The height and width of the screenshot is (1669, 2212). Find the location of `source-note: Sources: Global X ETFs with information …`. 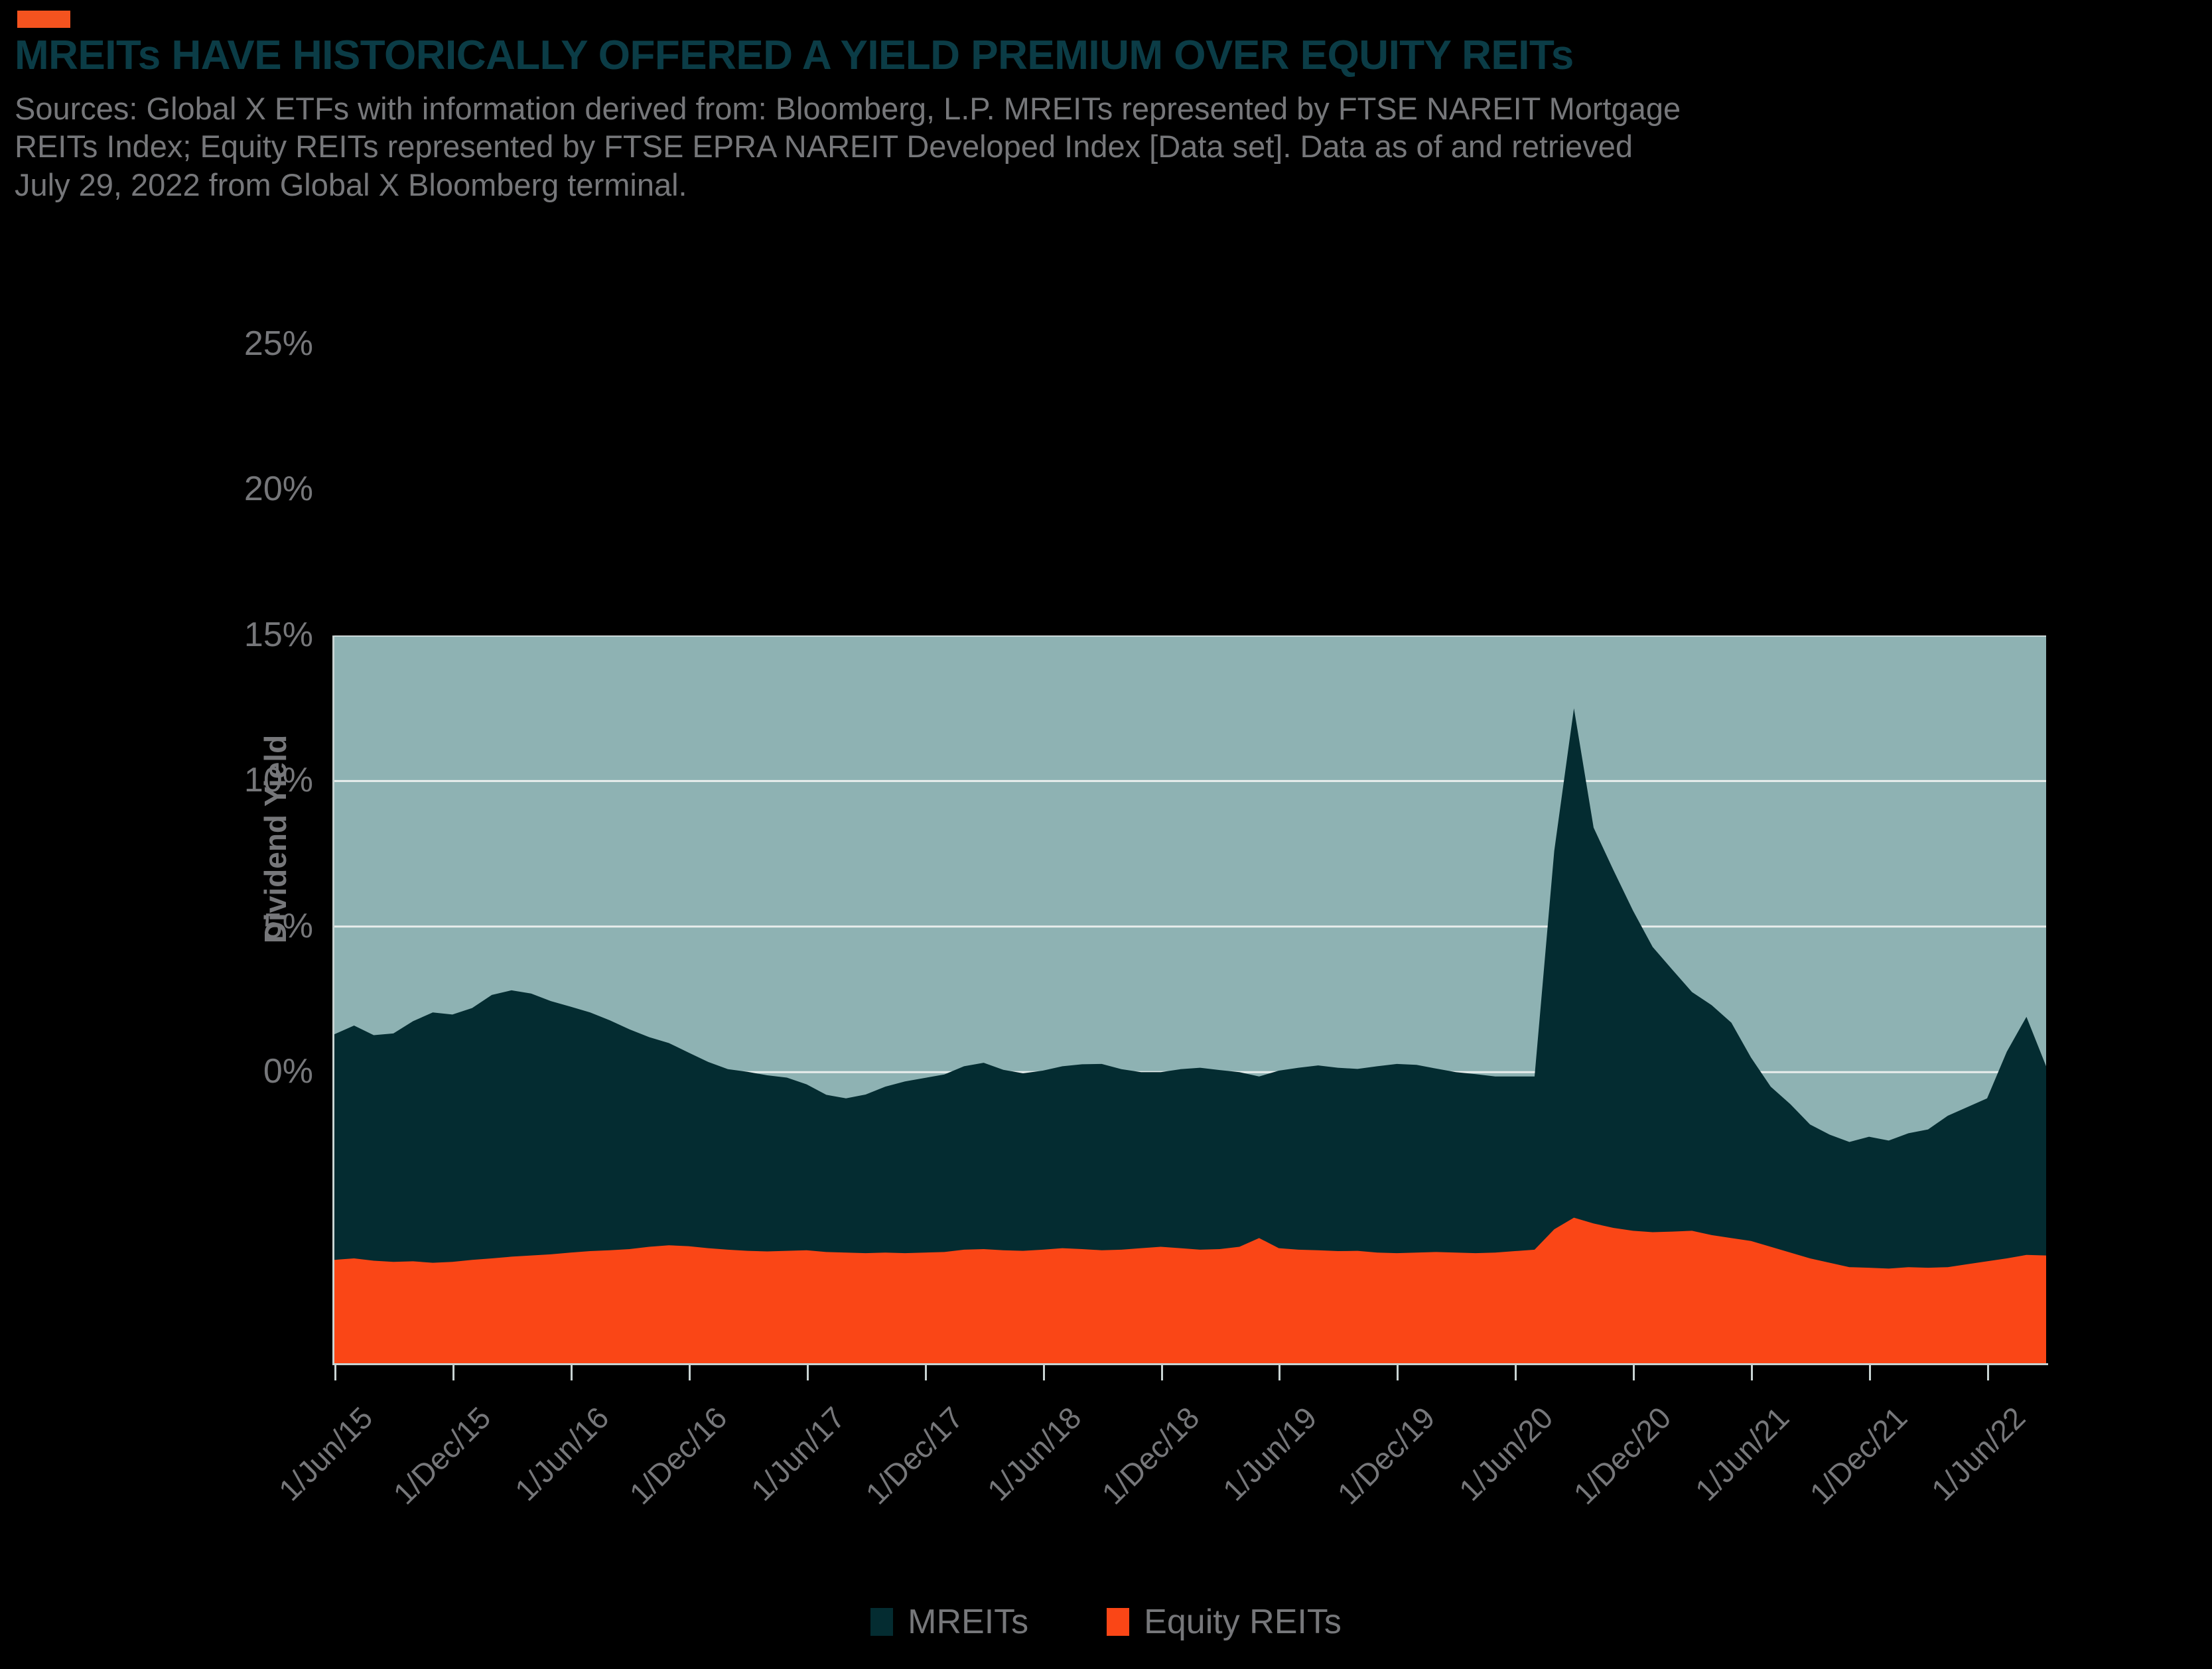

source-note: Sources: Global X ETFs with information … is located at coordinates (1103, 147).